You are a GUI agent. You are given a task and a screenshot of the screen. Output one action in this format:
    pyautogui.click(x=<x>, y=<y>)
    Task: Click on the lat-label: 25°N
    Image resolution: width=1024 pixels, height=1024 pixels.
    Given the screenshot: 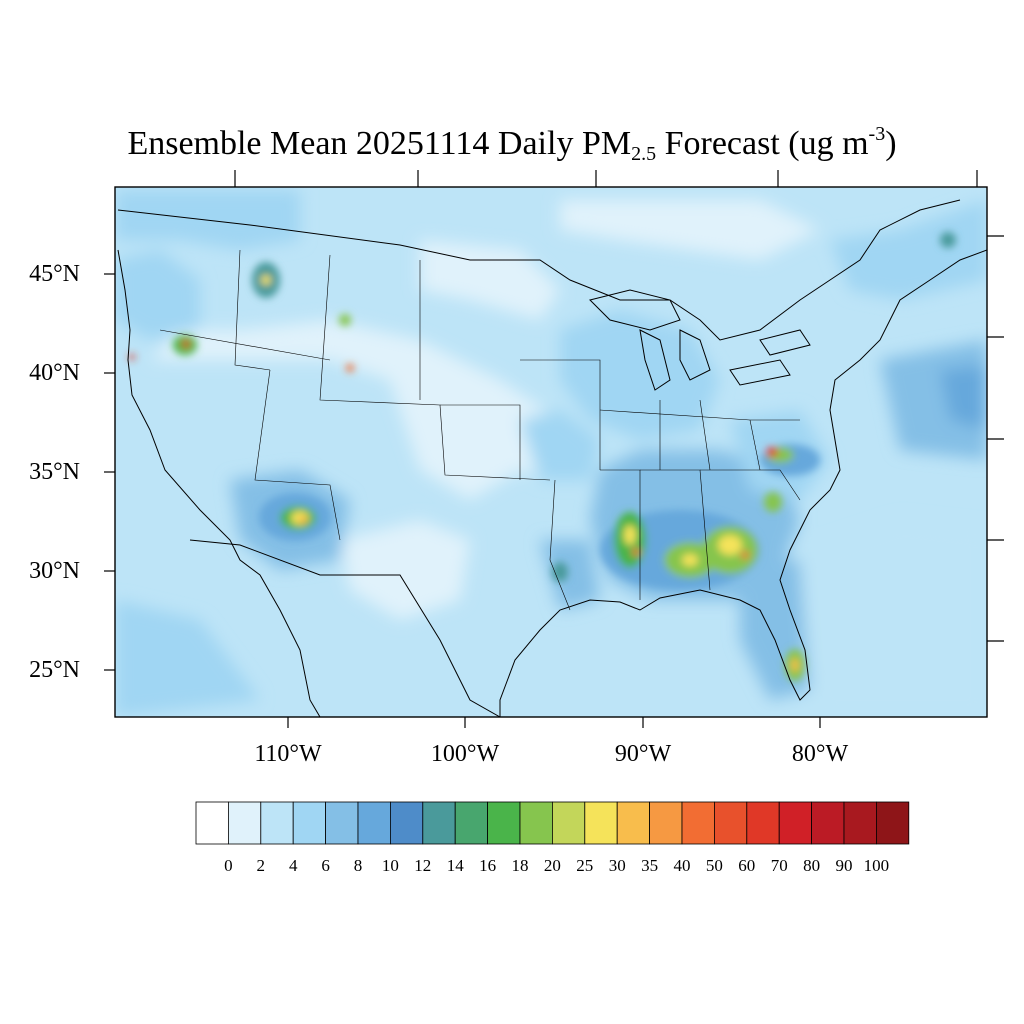 What is the action you would take?
    pyautogui.click(x=54, y=670)
    